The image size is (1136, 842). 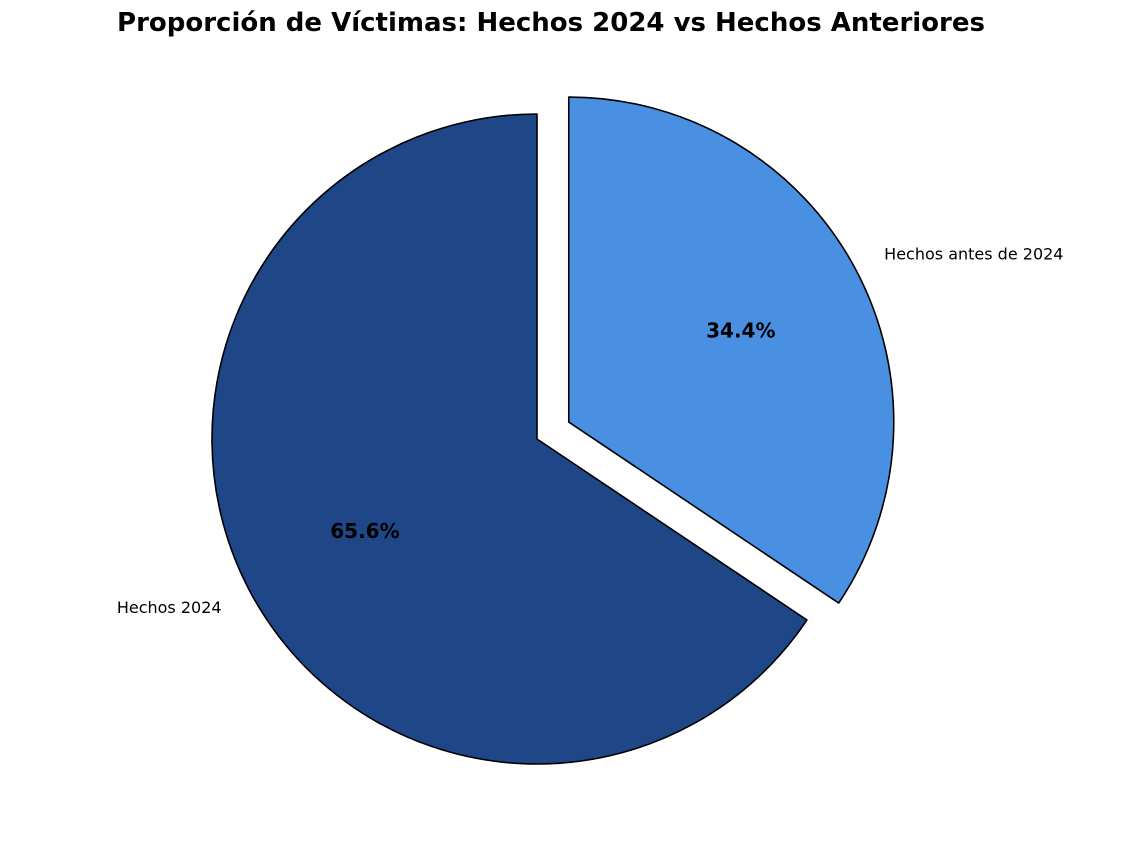 What do you see at coordinates (740, 330) in the screenshot?
I see `slice-percent-label-0: 34.4%` at bounding box center [740, 330].